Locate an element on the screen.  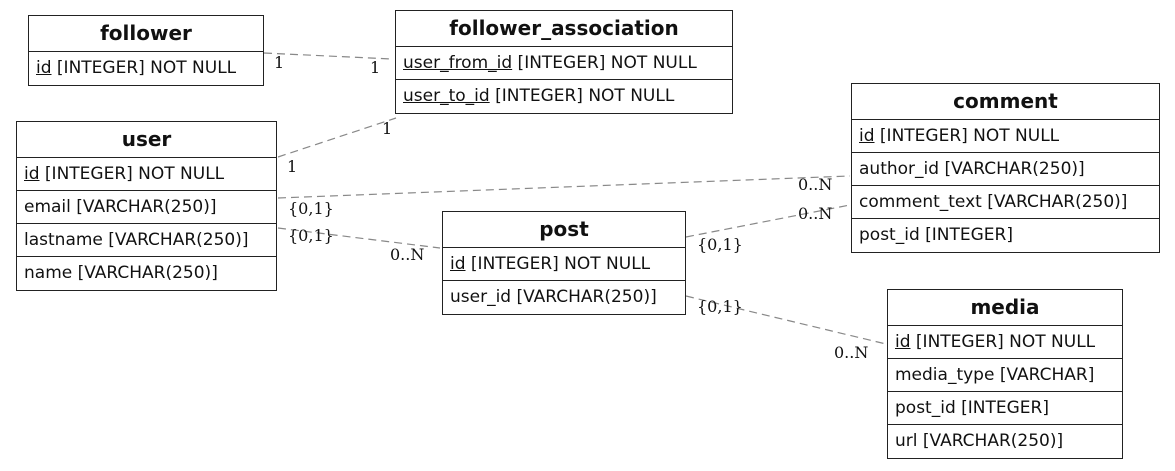
attribute-row: lastname [VARCHAR(250)] is located at coordinates (146, 240).